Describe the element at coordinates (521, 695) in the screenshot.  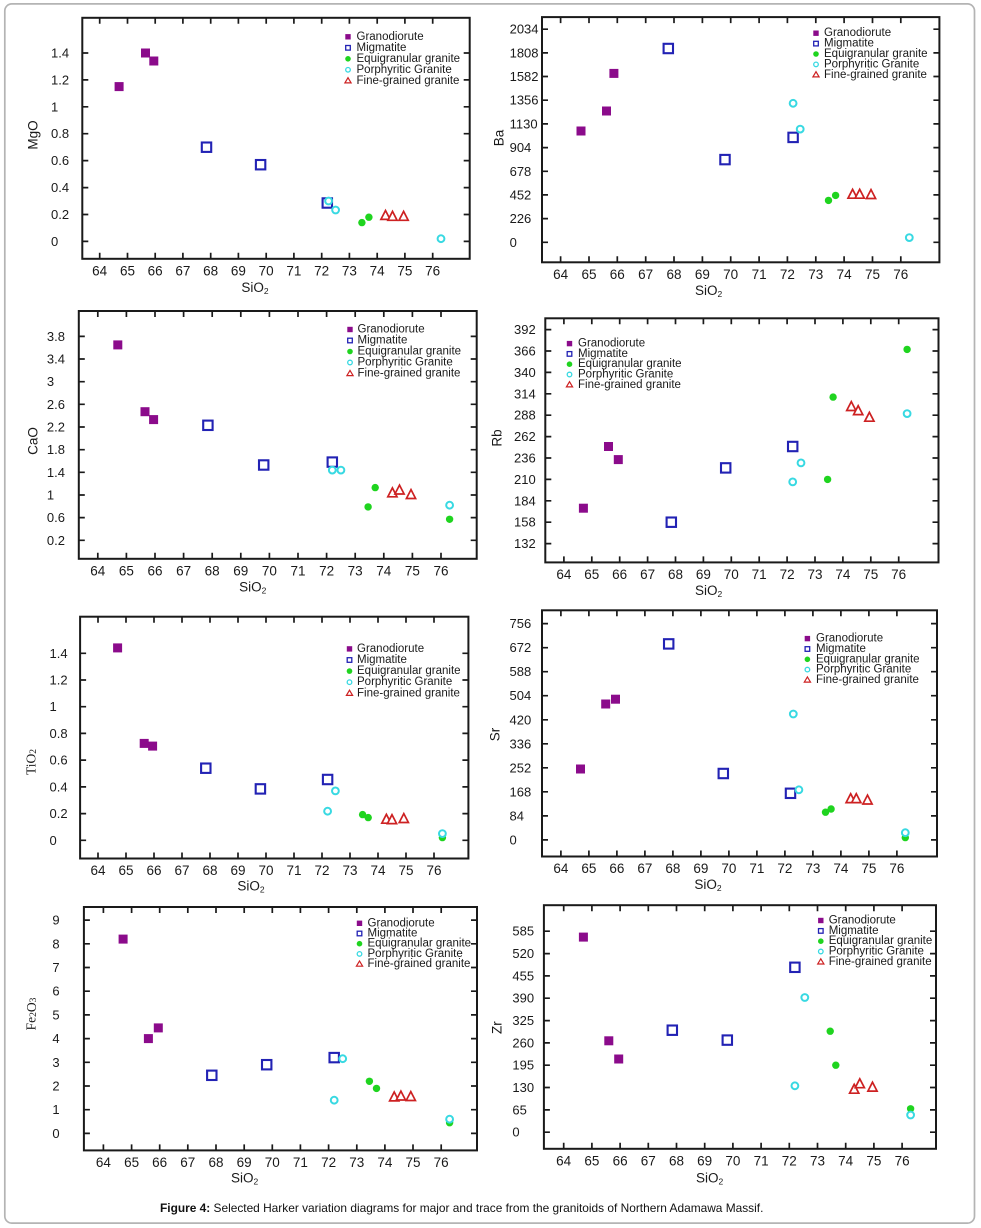
I see `svg-text: 504` at that location.